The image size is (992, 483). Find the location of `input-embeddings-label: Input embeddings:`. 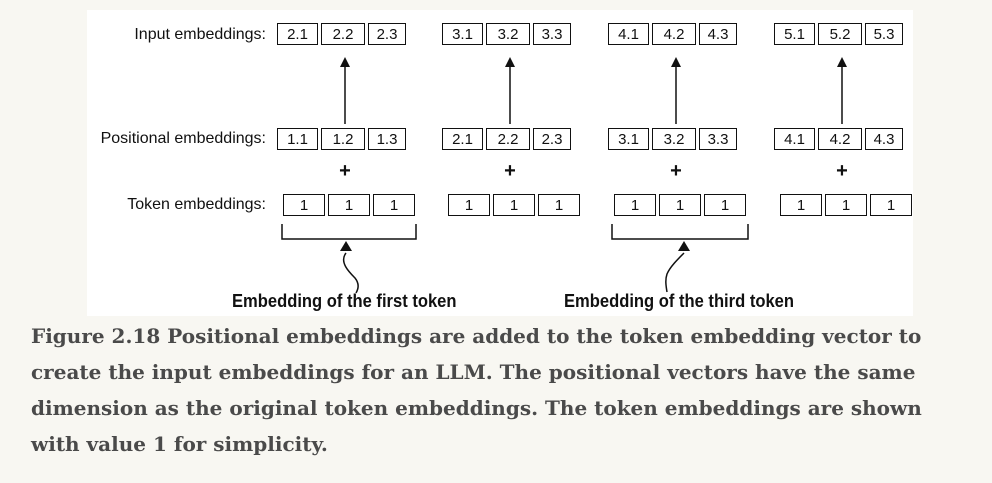

input-embeddings-label: Input embeddings: is located at coordinates (200, 34).